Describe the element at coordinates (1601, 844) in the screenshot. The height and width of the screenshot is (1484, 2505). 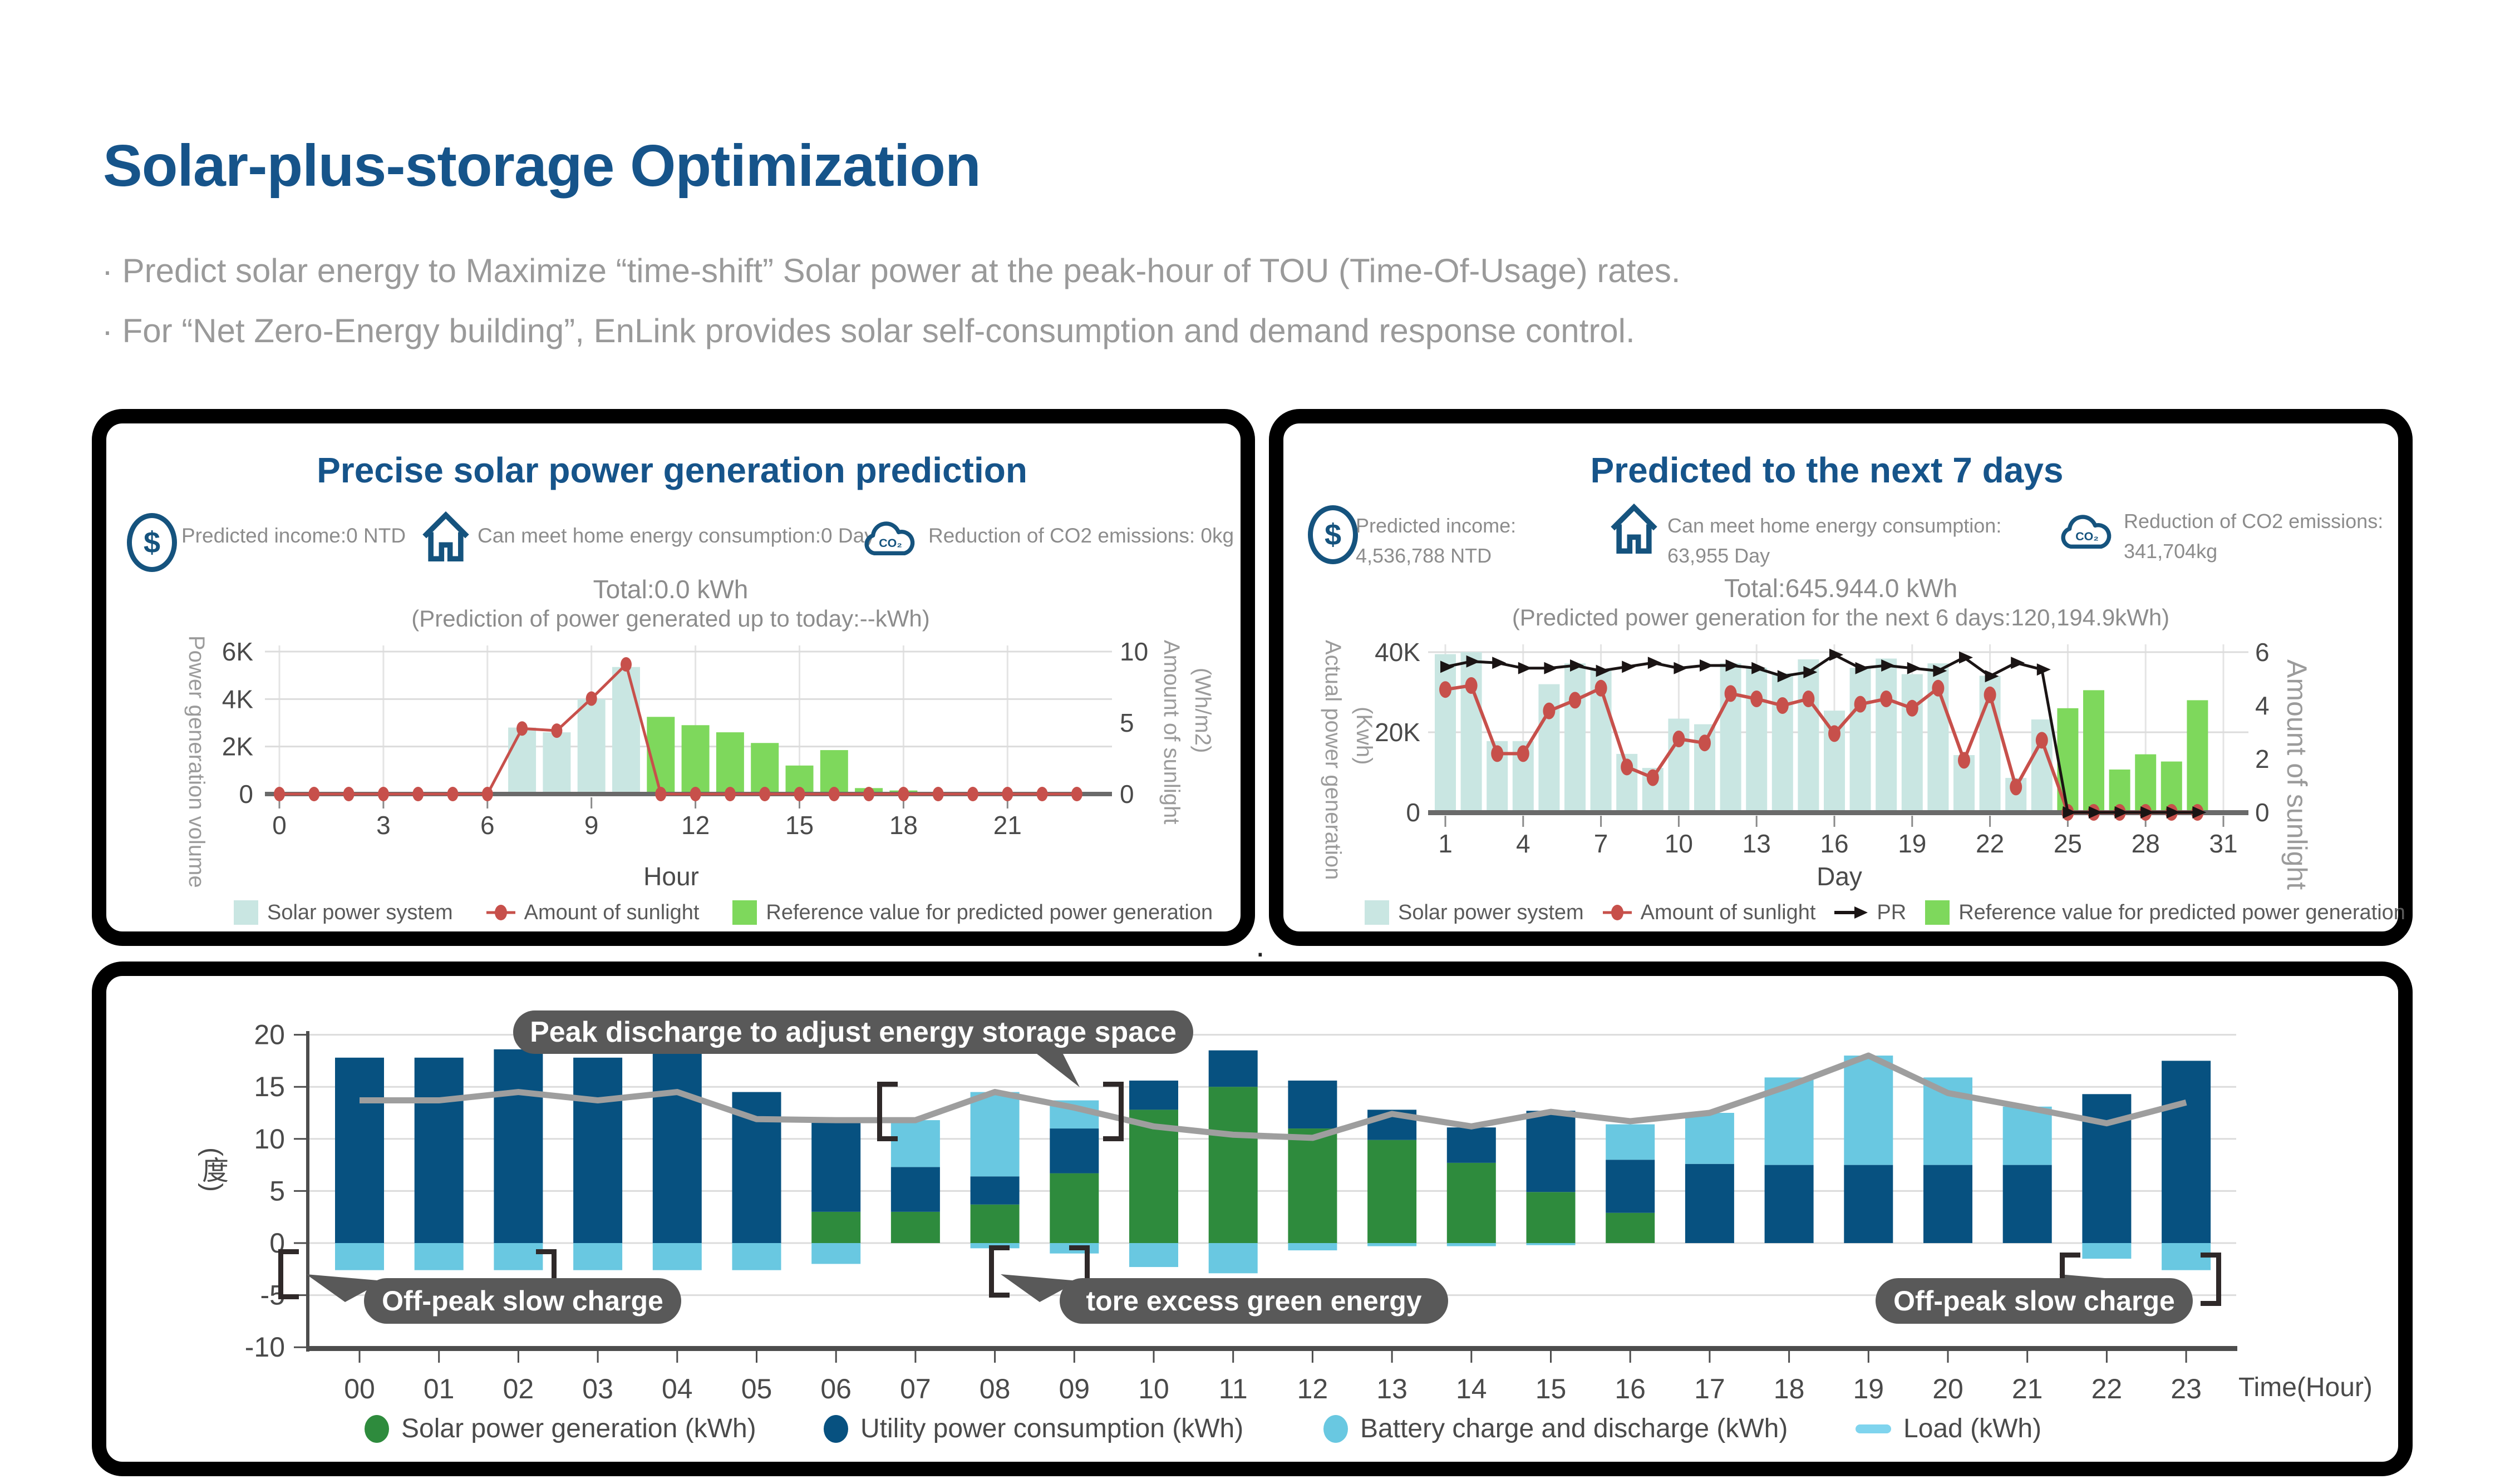
I see `svg-text: 7` at that location.